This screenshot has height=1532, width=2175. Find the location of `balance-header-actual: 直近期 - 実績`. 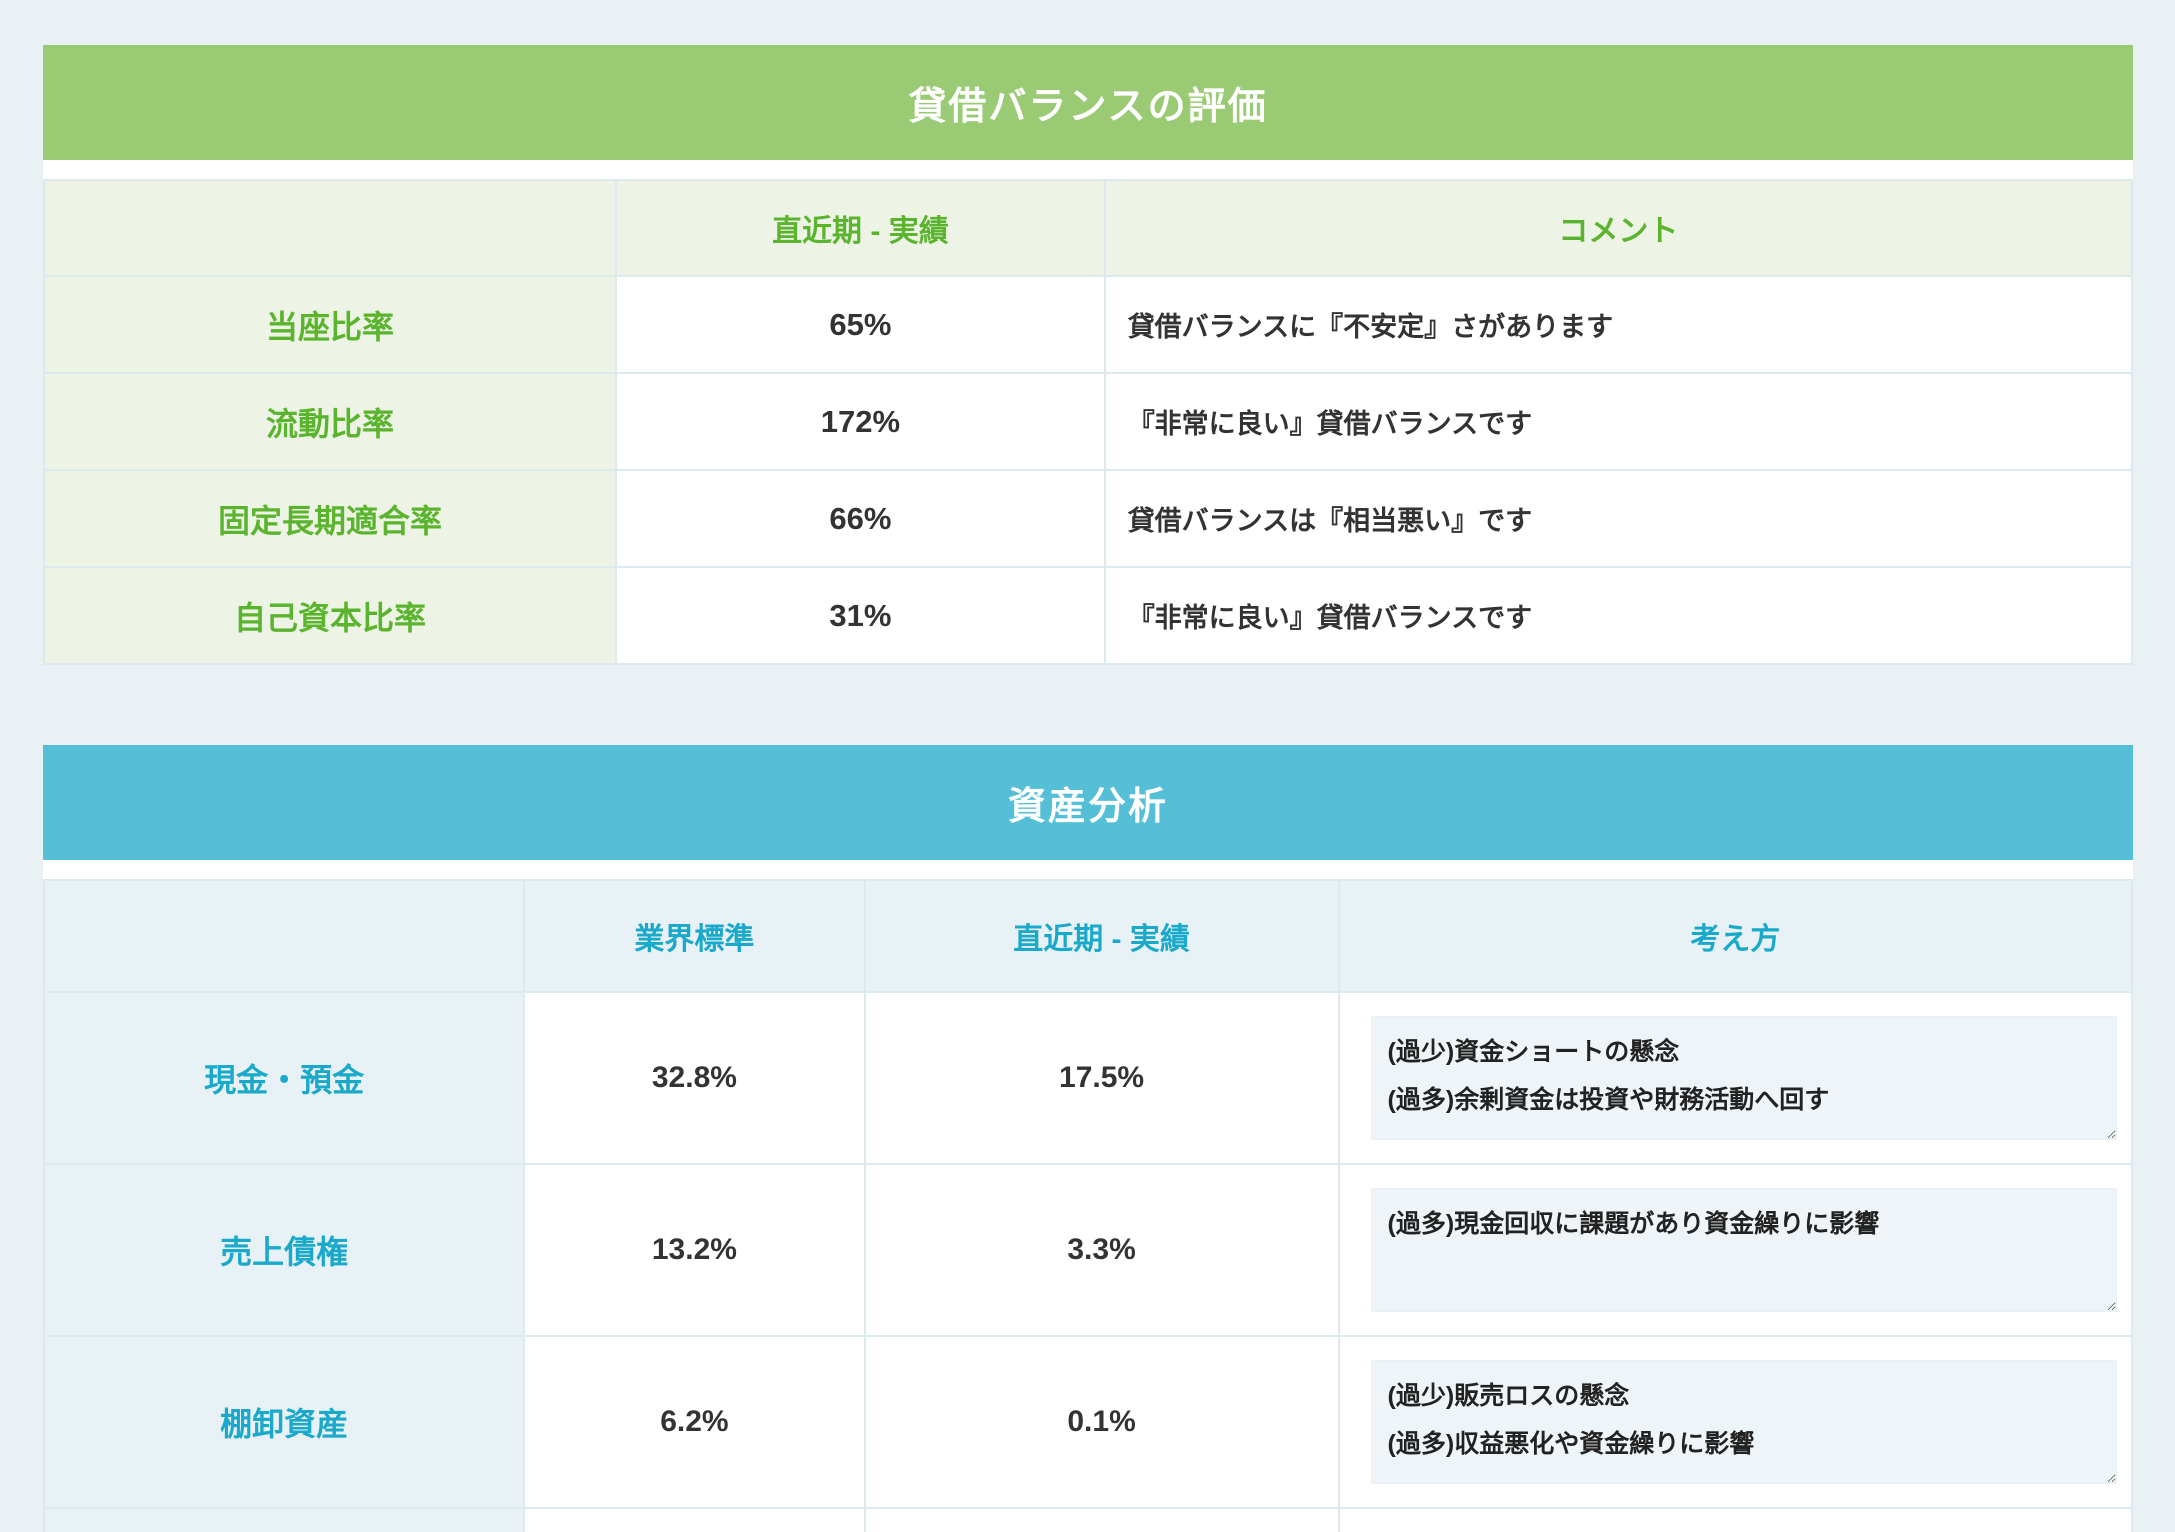

balance-header-actual: 直近期 - 実績 is located at coordinates (860, 228).